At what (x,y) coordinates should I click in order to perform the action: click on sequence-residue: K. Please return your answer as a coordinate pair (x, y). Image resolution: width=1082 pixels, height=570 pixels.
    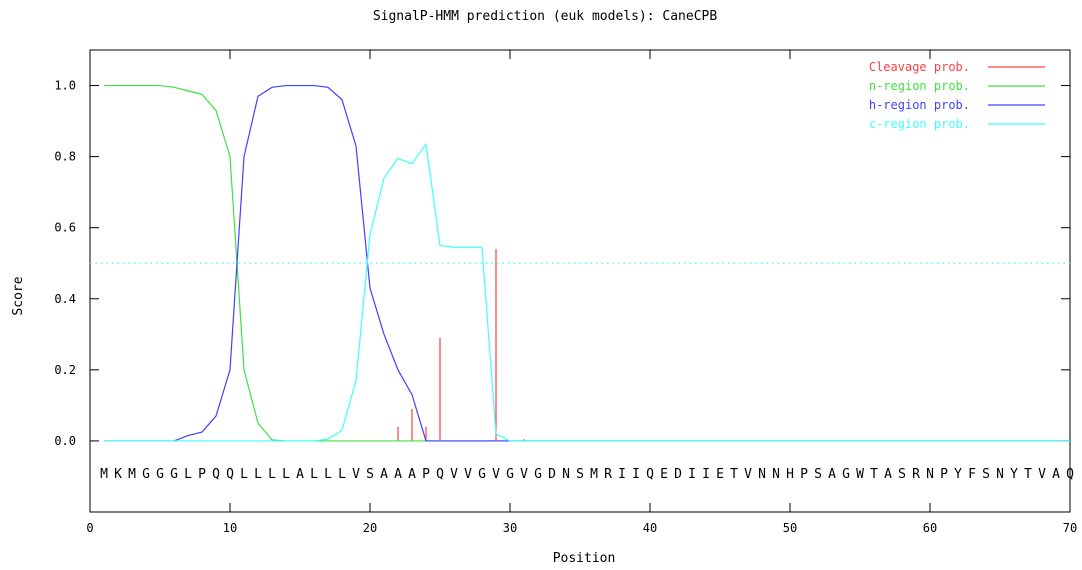
    Looking at the image, I should click on (118, 474).